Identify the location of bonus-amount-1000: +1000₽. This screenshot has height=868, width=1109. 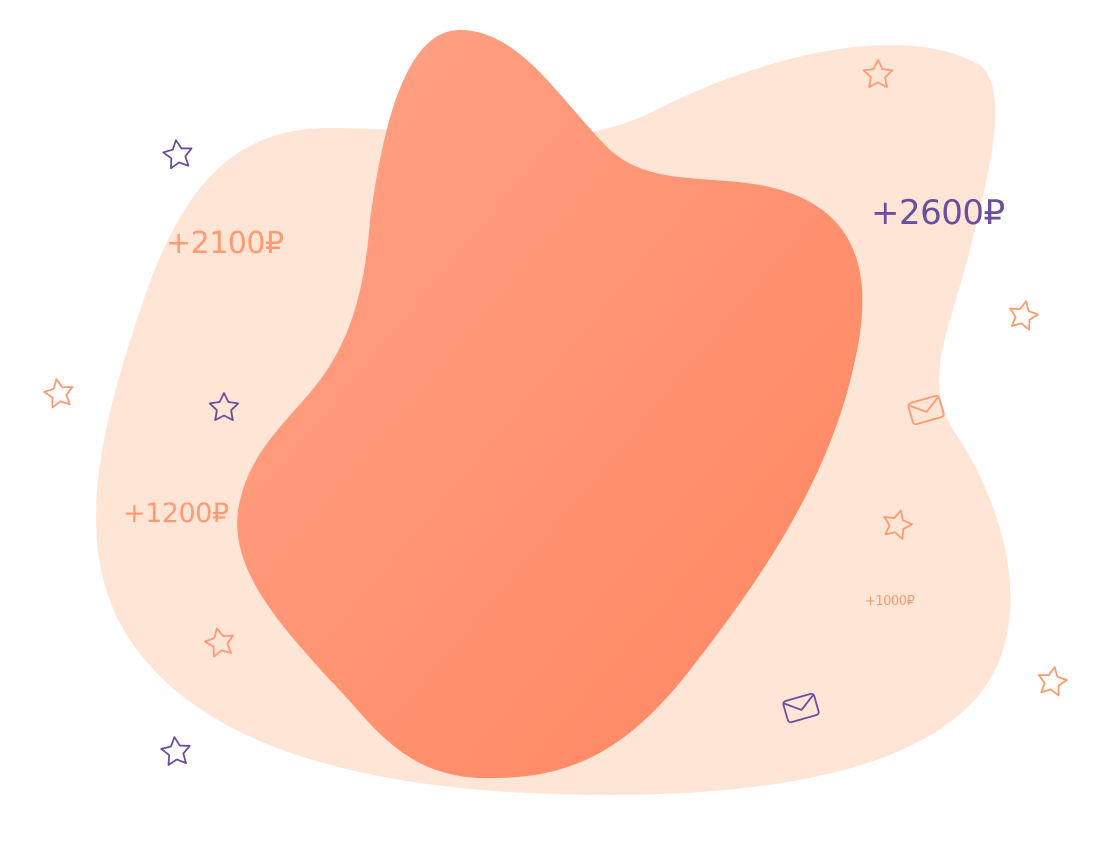
(890, 601).